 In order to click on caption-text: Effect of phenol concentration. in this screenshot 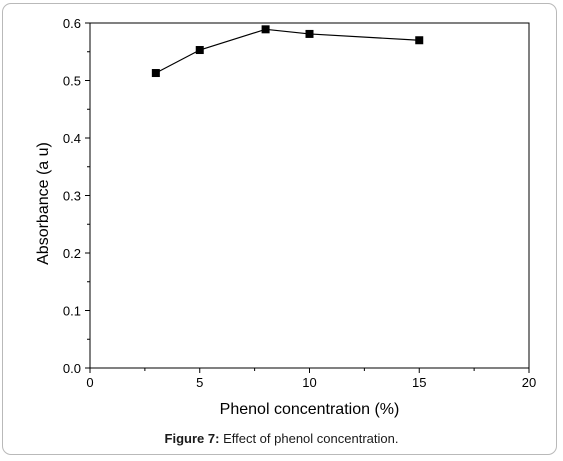, I will do `click(309, 438)`.